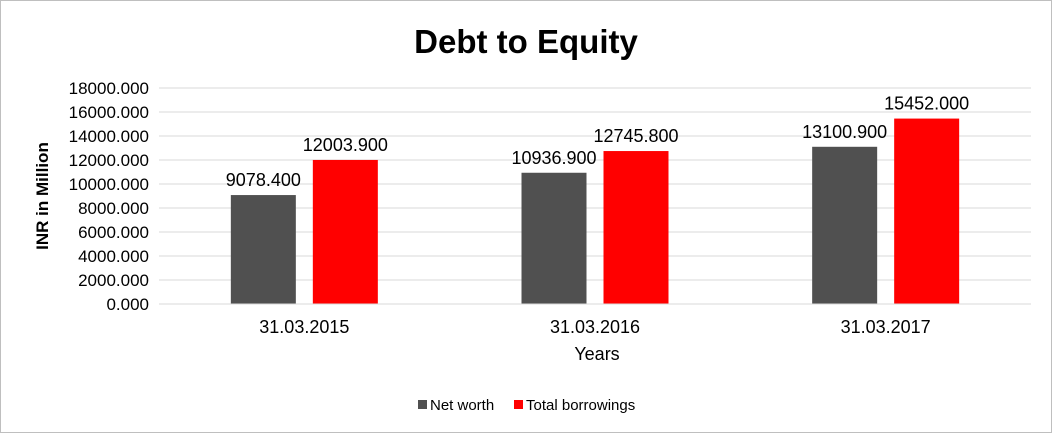  I want to click on y-tick-label: 0.000, so click(127, 304).